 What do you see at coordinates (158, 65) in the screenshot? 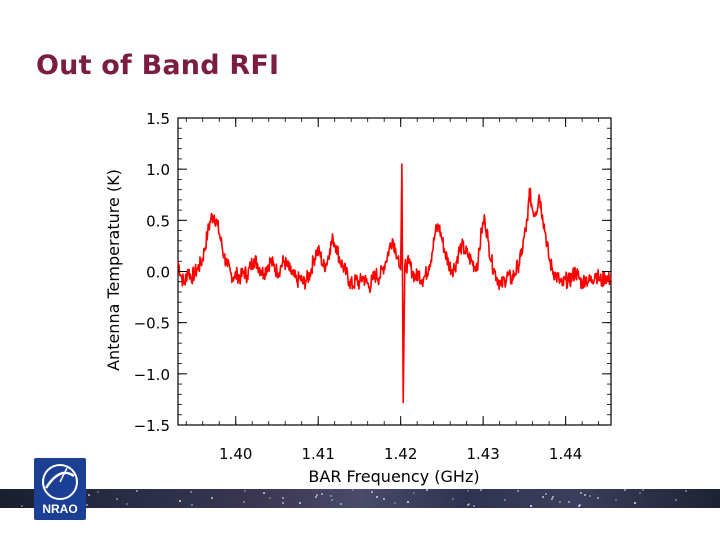
I see `slide-title: Out of Band RFI` at bounding box center [158, 65].